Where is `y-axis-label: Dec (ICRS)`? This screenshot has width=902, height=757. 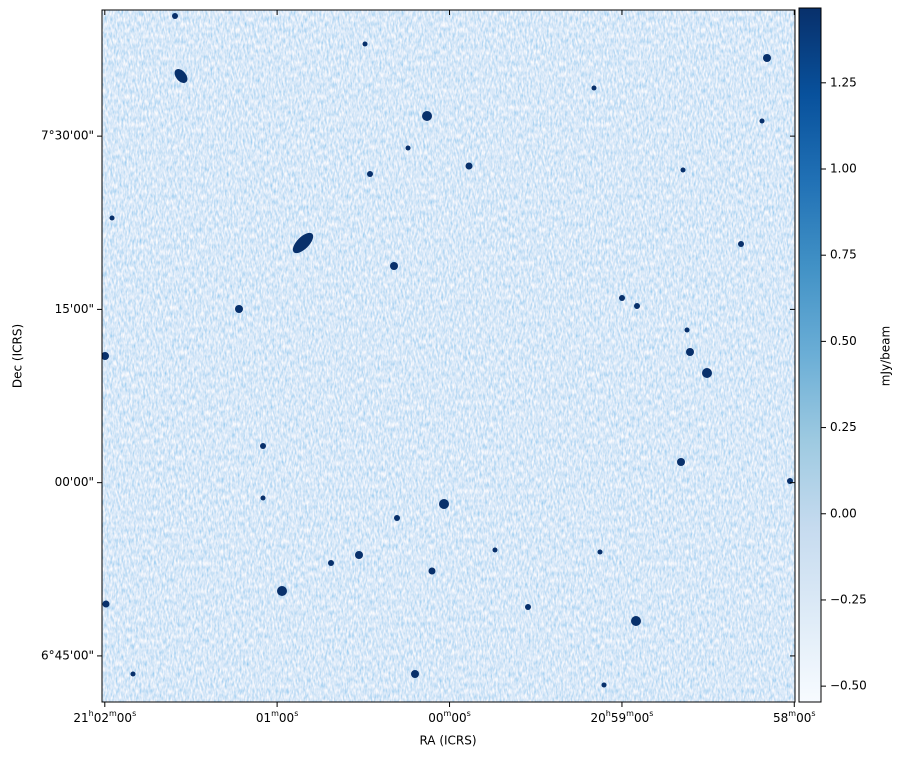 y-axis-label: Dec (ICRS) is located at coordinates (18, 356).